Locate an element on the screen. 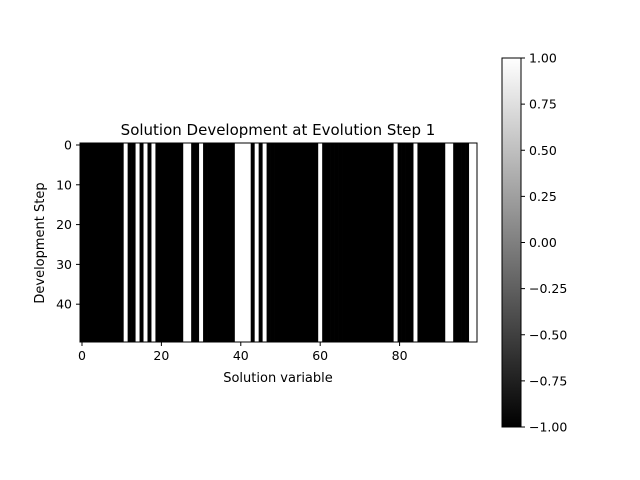  x-axis-label: Solution variable is located at coordinates (278, 378).